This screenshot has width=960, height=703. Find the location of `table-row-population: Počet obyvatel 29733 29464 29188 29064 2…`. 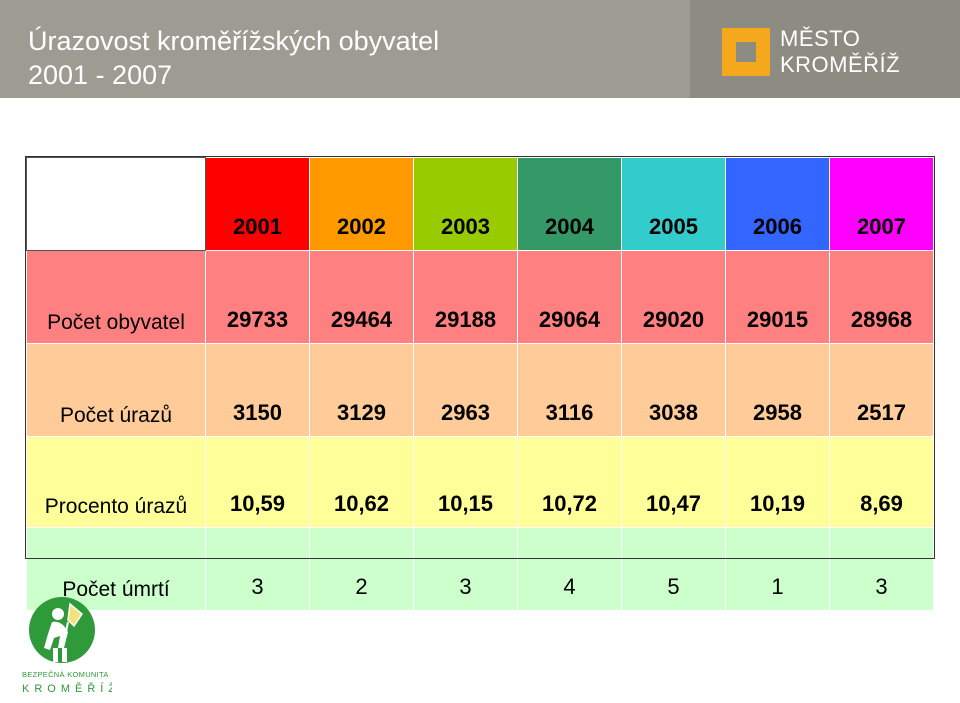

table-row-population: Počet obyvatel 29733 29464 29188 29064 2… is located at coordinates (480, 297).